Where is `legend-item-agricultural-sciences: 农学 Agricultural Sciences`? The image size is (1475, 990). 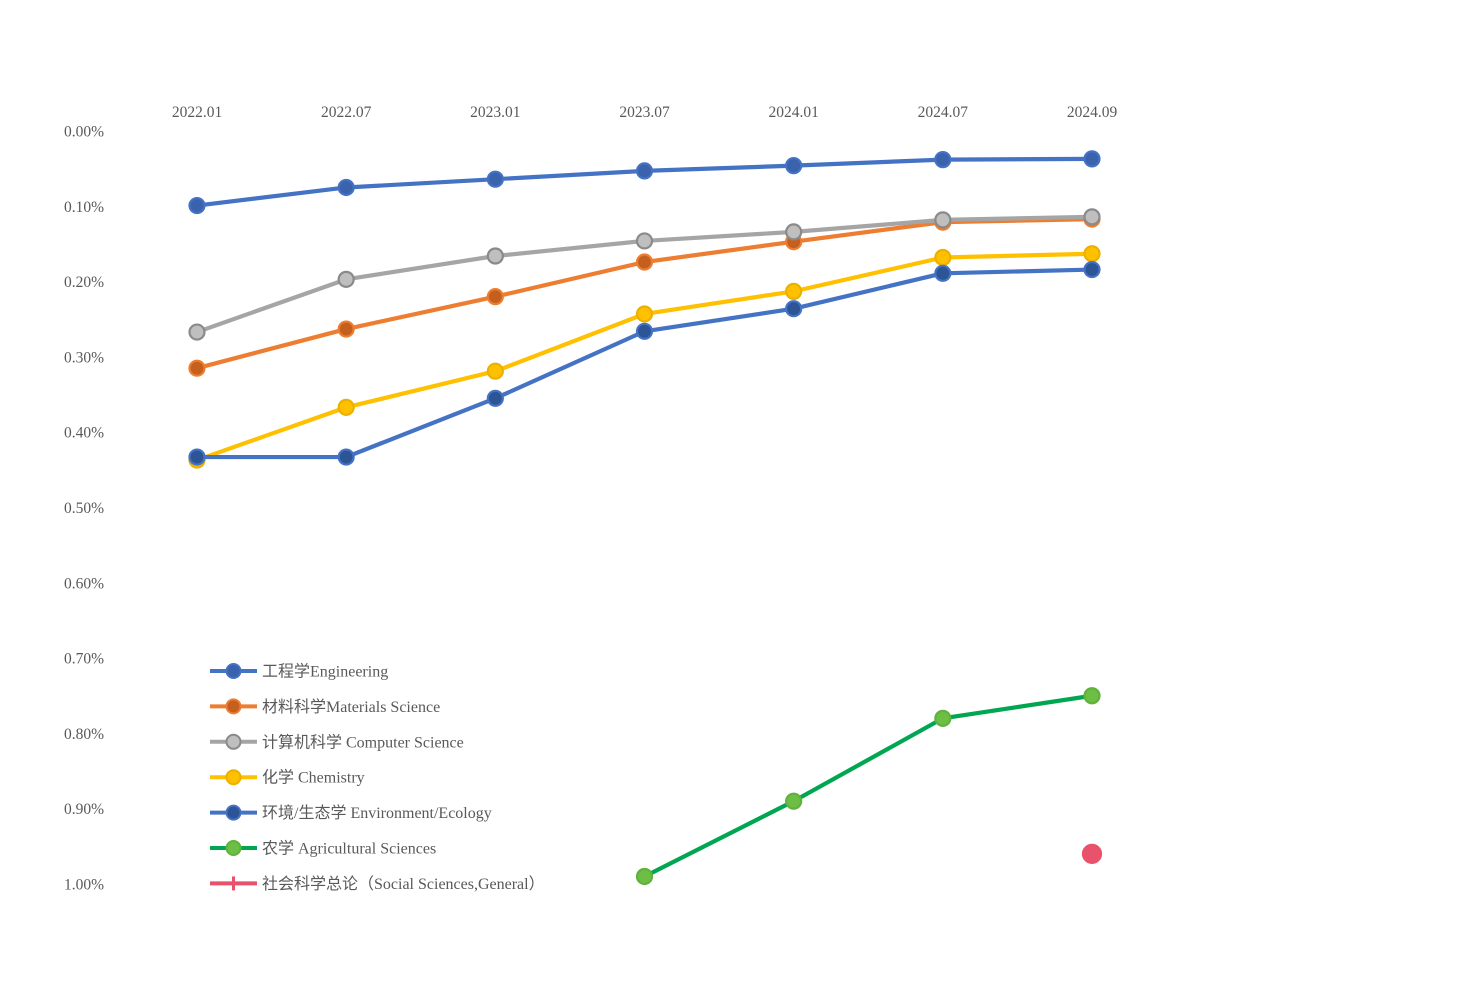 legend-item-agricultural-sciences: 农学 Agricultural Sciences is located at coordinates (323, 849).